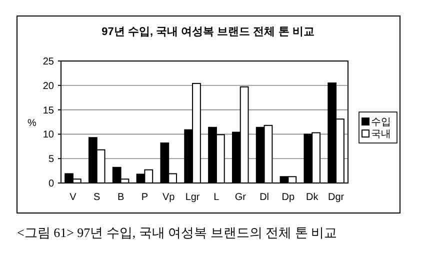 This screenshot has width=421, height=264. What do you see at coordinates (265, 197) in the screenshot?
I see `x-tick-label: Dl` at bounding box center [265, 197].